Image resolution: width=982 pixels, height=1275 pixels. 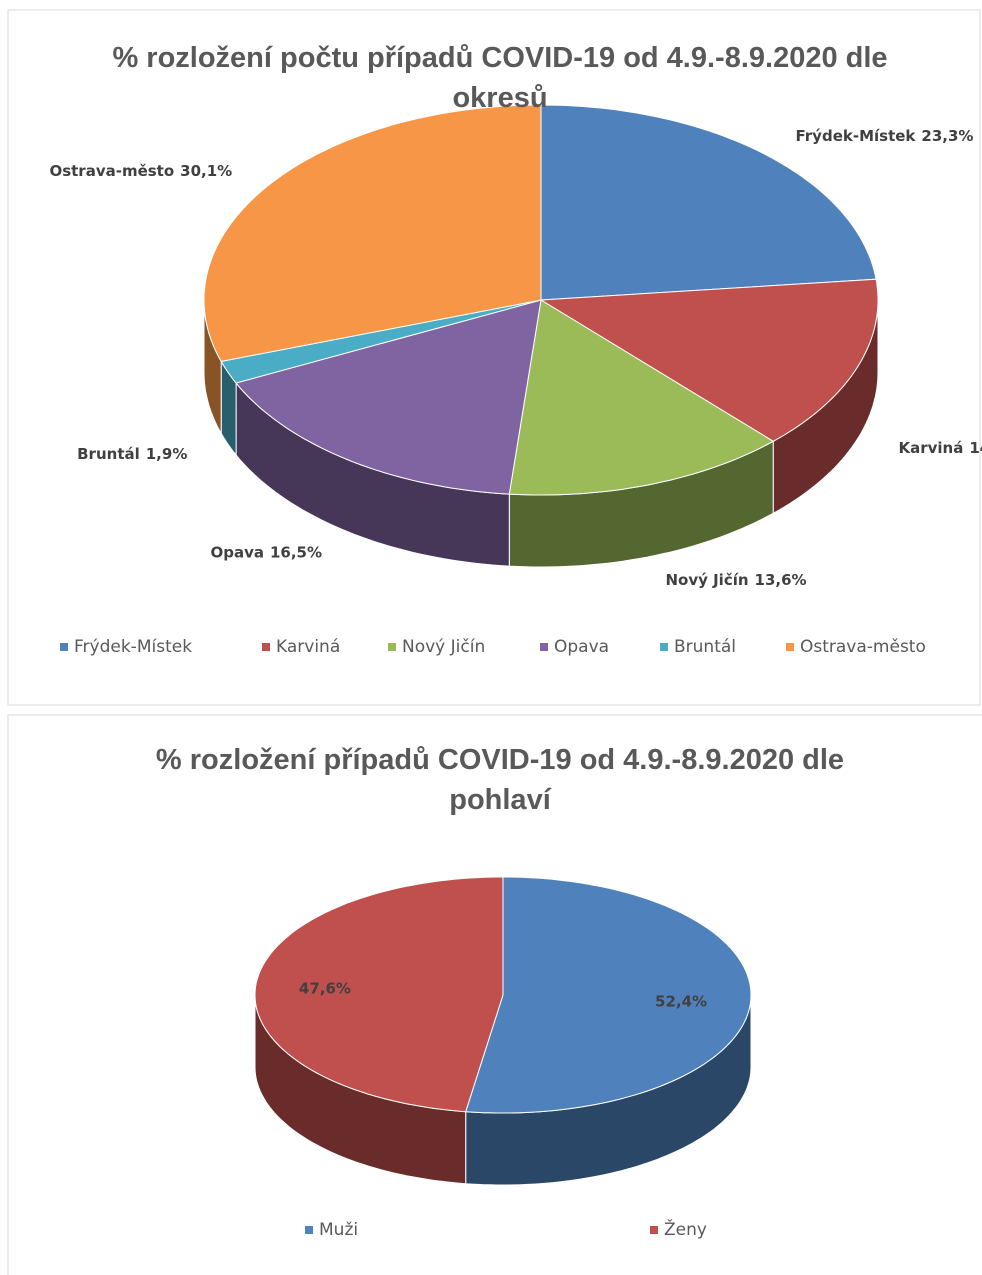 I want to click on data-label-value: 16,5%, so click(x=296, y=552).